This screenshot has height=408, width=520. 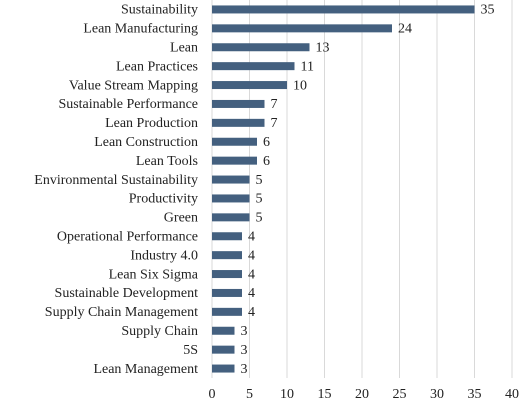 I want to click on data-label: 24, so click(x=405, y=29).